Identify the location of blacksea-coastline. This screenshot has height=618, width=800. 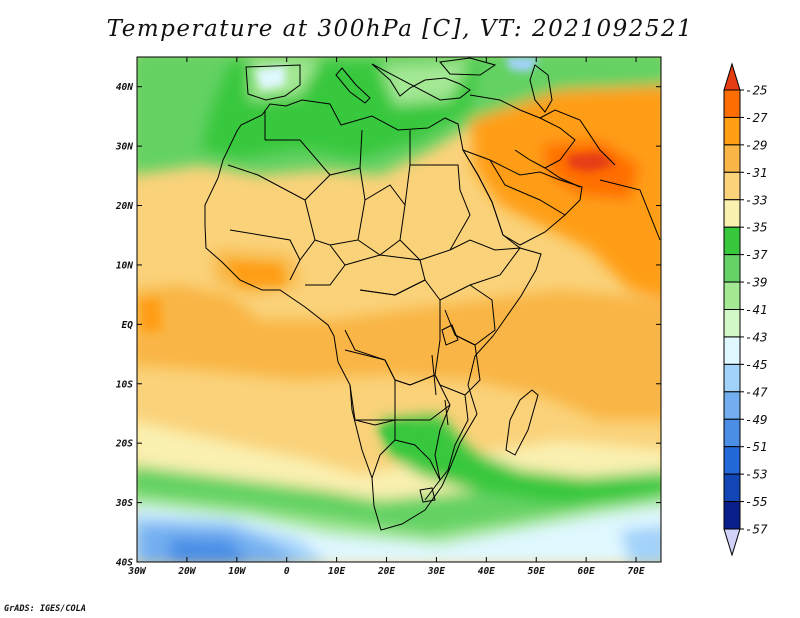
(468, 66).